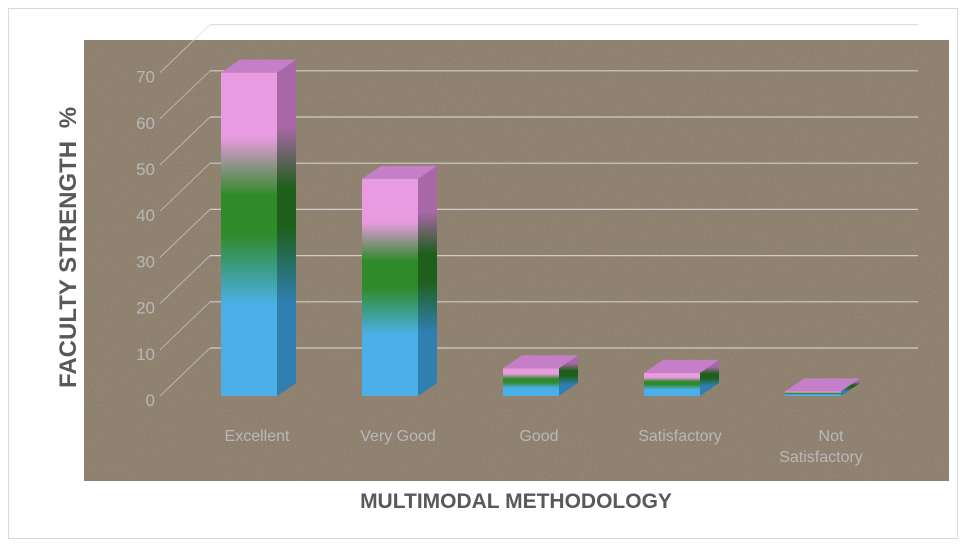 The height and width of the screenshot is (547, 966). Describe the element at coordinates (821, 447) in the screenshot. I see `x-tick-label: Not Satisfactory` at that location.